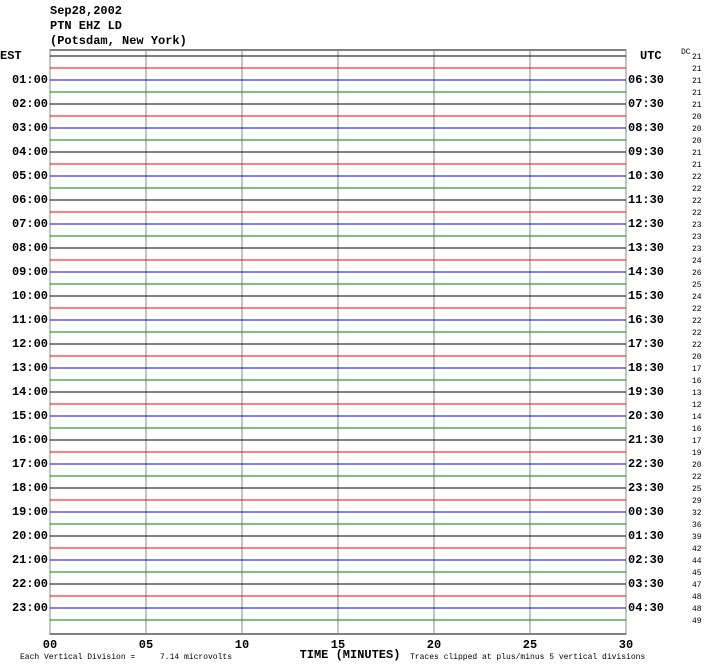 This screenshot has width=706, height=670. What do you see at coordinates (30, 416) in the screenshot?
I see `est-label: 15:00` at bounding box center [30, 416].